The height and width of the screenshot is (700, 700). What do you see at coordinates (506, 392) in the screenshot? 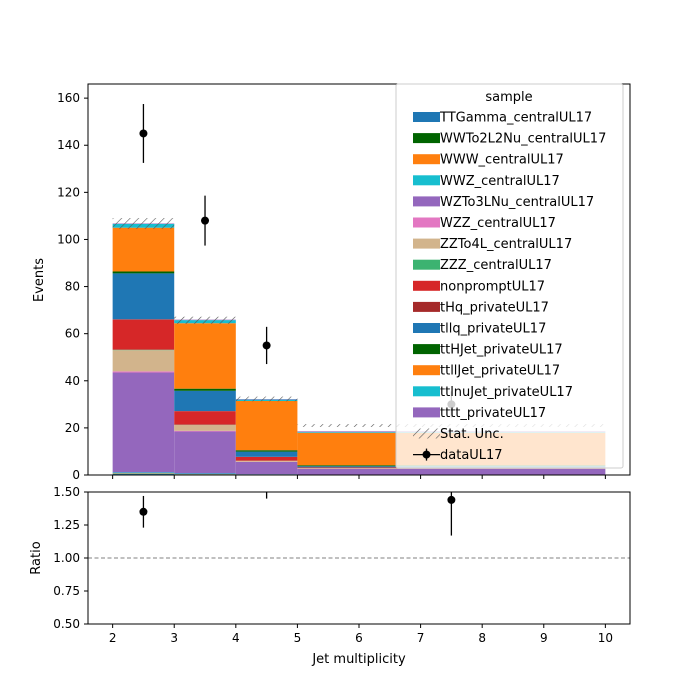
I see `legend-label: ttlnuJet_privateUL17` at bounding box center [506, 392].